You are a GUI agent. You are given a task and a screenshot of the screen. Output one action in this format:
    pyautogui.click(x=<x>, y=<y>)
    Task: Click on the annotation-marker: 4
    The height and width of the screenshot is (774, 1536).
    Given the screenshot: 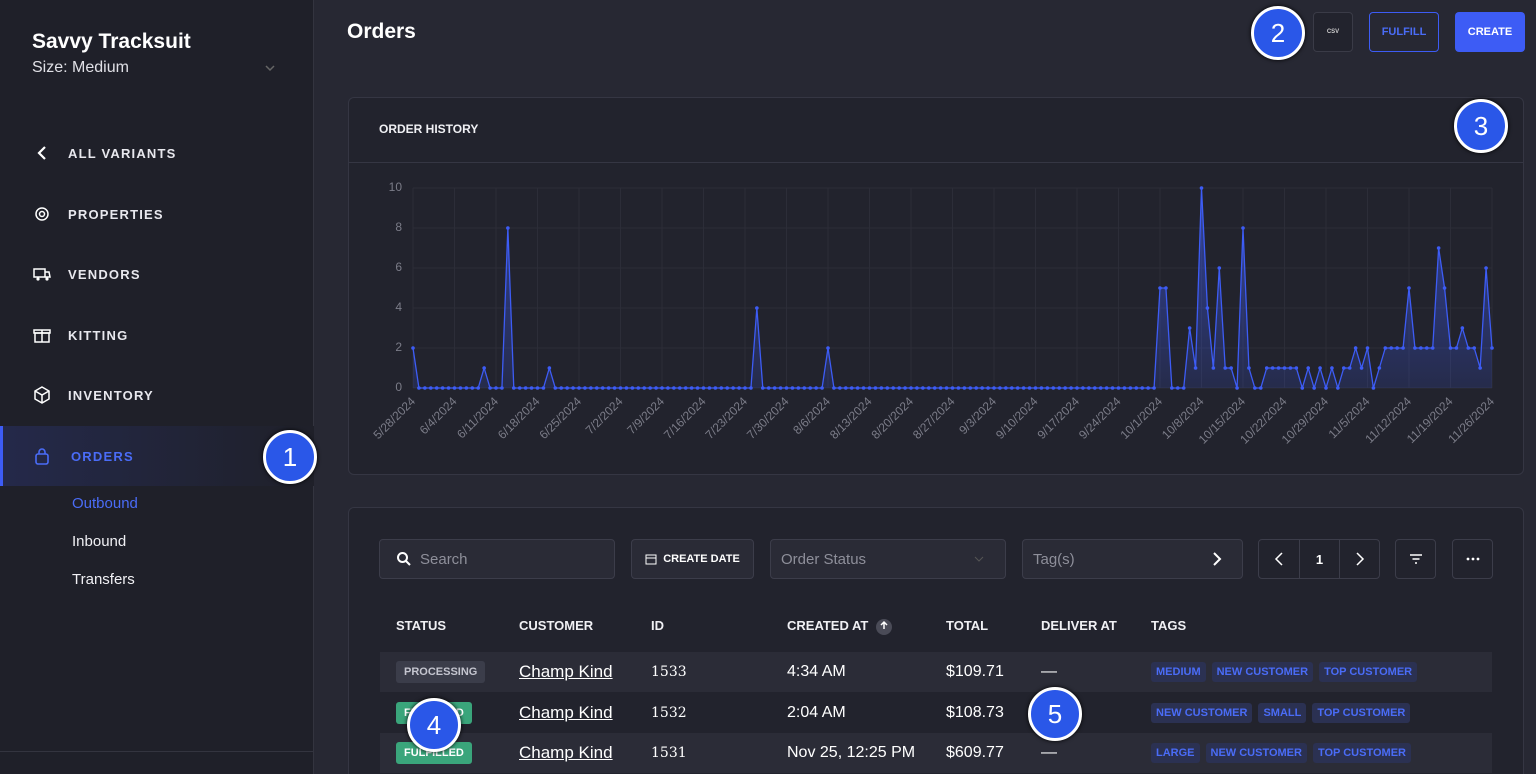 What is the action you would take?
    pyautogui.click(x=434, y=725)
    